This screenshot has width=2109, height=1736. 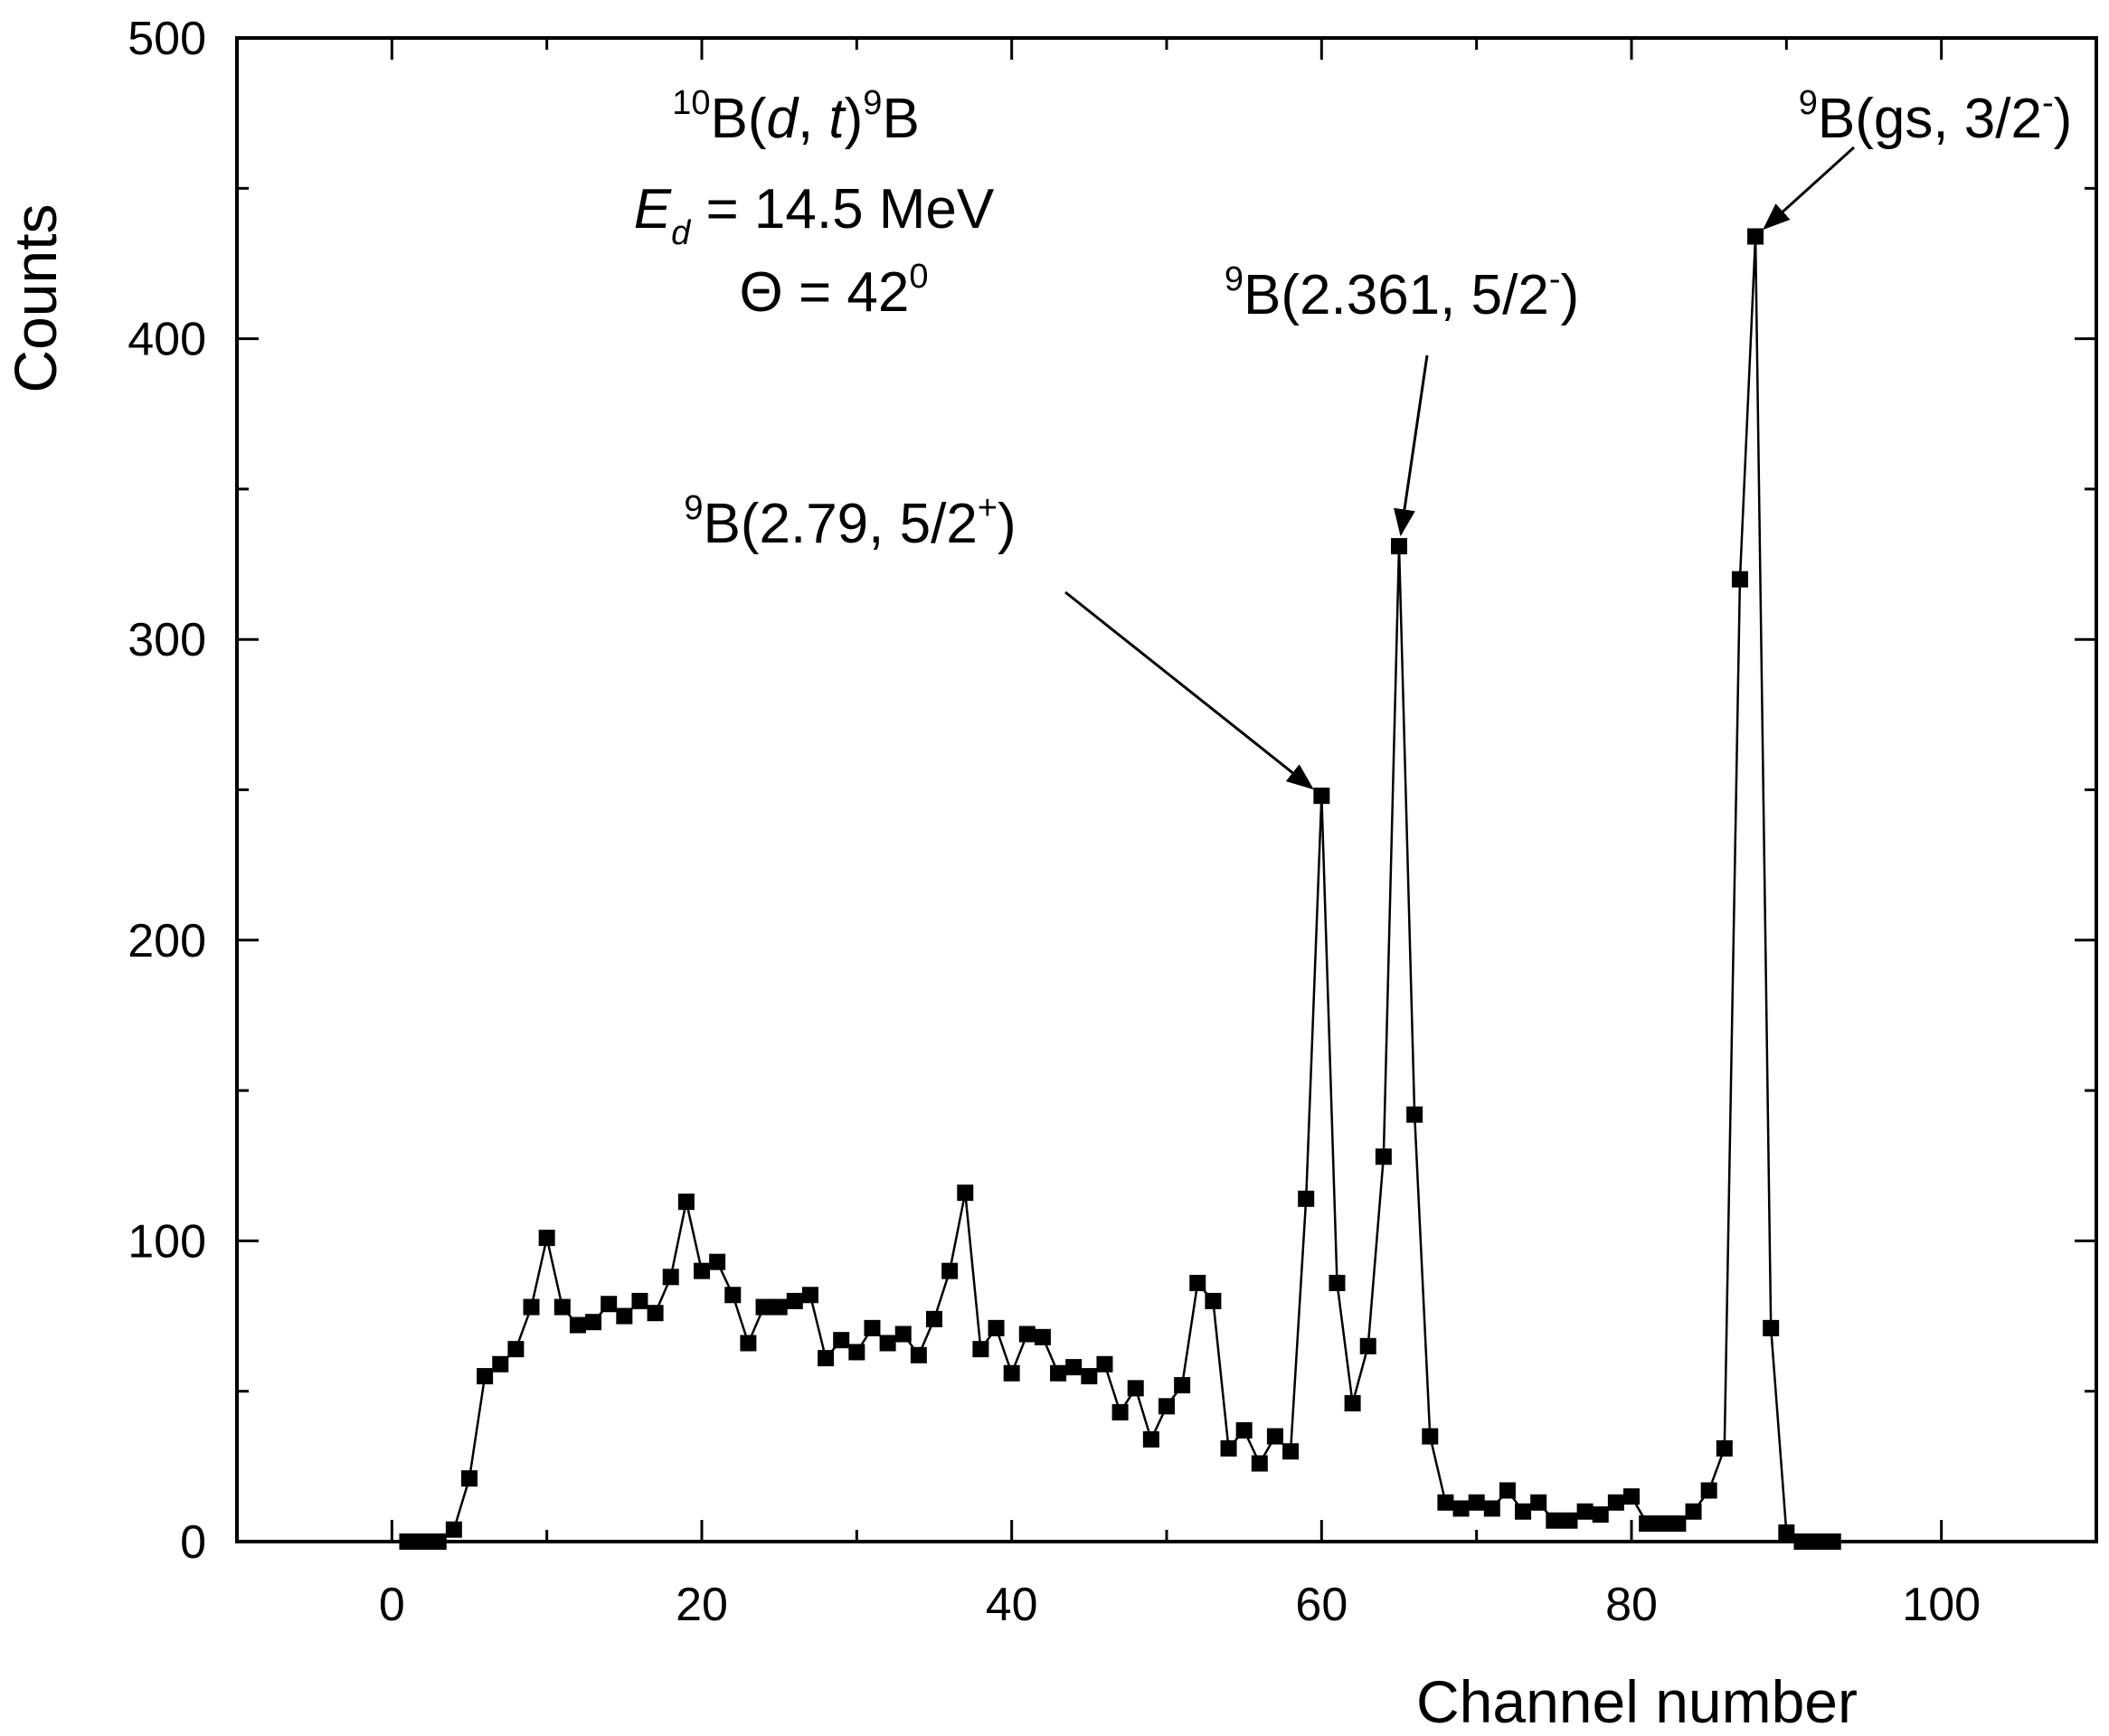 I want to click on y-tick-label: 400, so click(x=167, y=340).